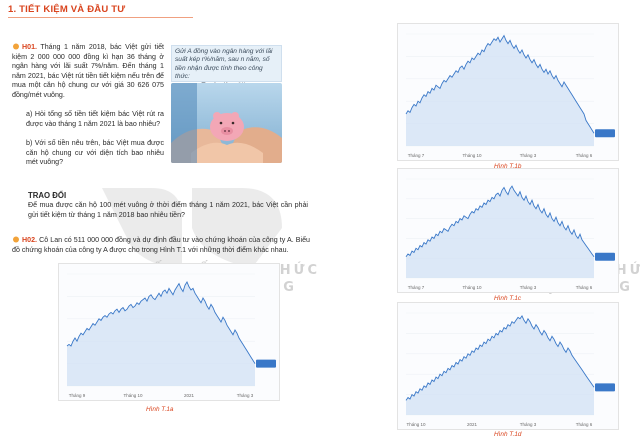 This screenshot has width=640, height=438. What do you see at coordinates (67, 9) in the screenshot?
I see `section-title: 1. TIẾT KIỆM VÀ ĐẦU TƯ` at bounding box center [67, 9].